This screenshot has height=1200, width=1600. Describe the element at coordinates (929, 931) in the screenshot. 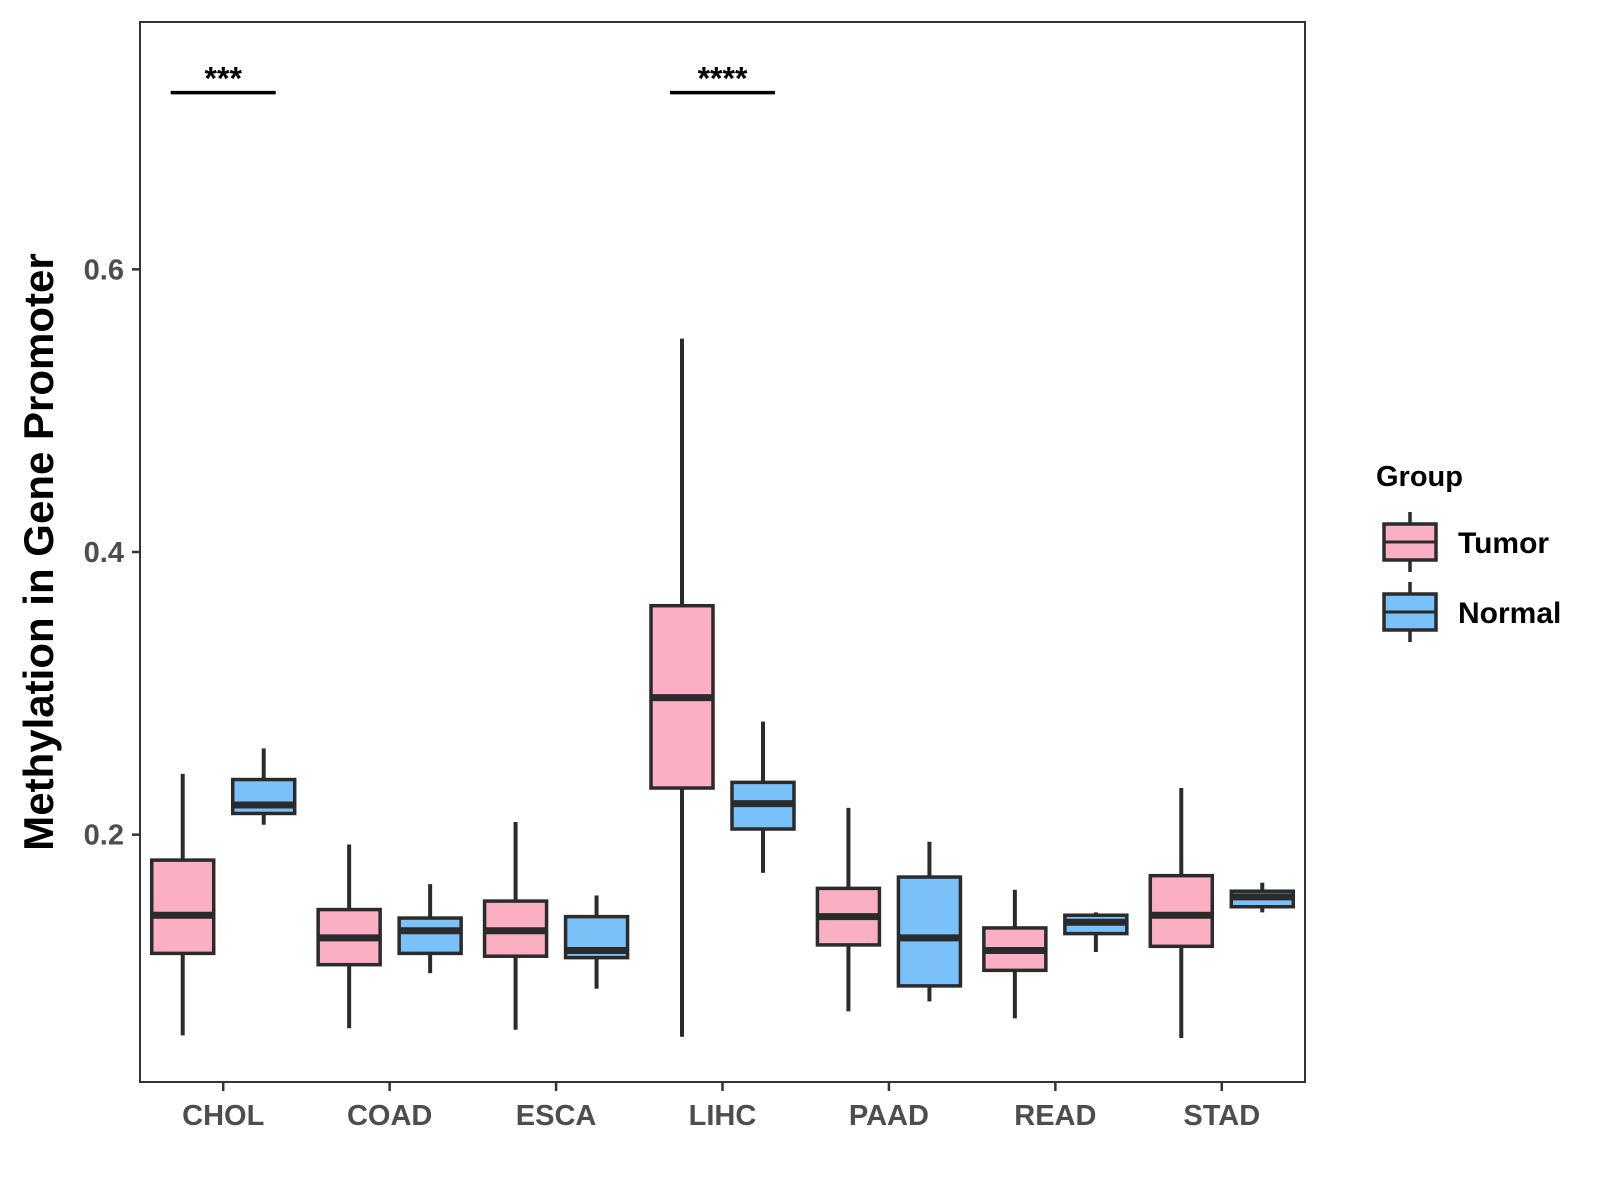

I see `box-body-paad-normal` at that location.